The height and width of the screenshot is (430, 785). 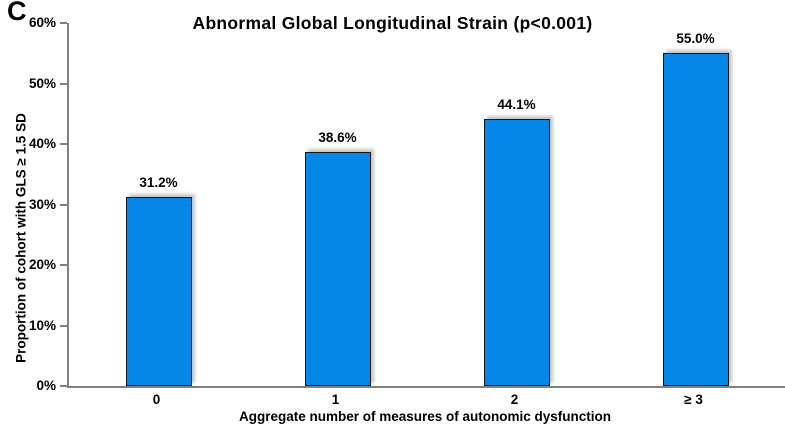 What do you see at coordinates (335, 399) in the screenshot?
I see `x-tick-label: 1` at bounding box center [335, 399].